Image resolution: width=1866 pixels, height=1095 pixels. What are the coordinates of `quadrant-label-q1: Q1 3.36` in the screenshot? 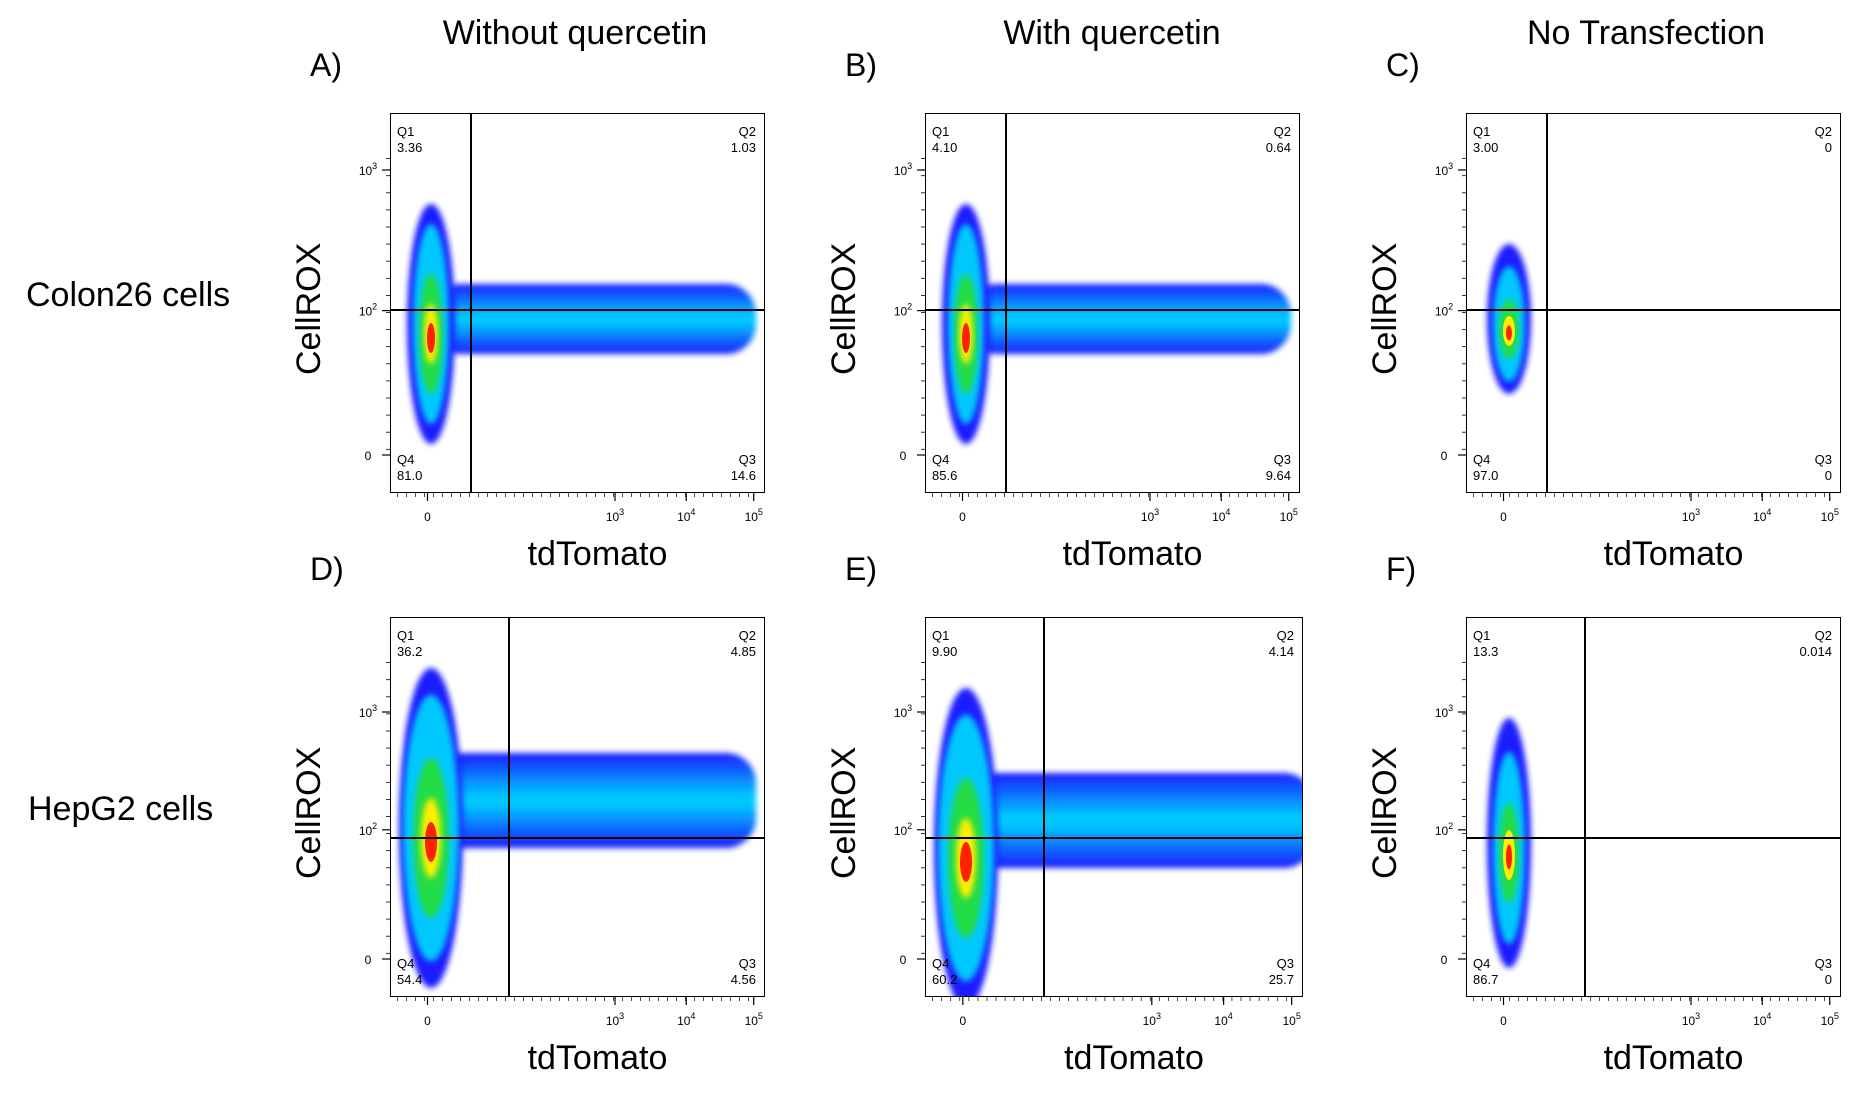 It's located at (409, 140).